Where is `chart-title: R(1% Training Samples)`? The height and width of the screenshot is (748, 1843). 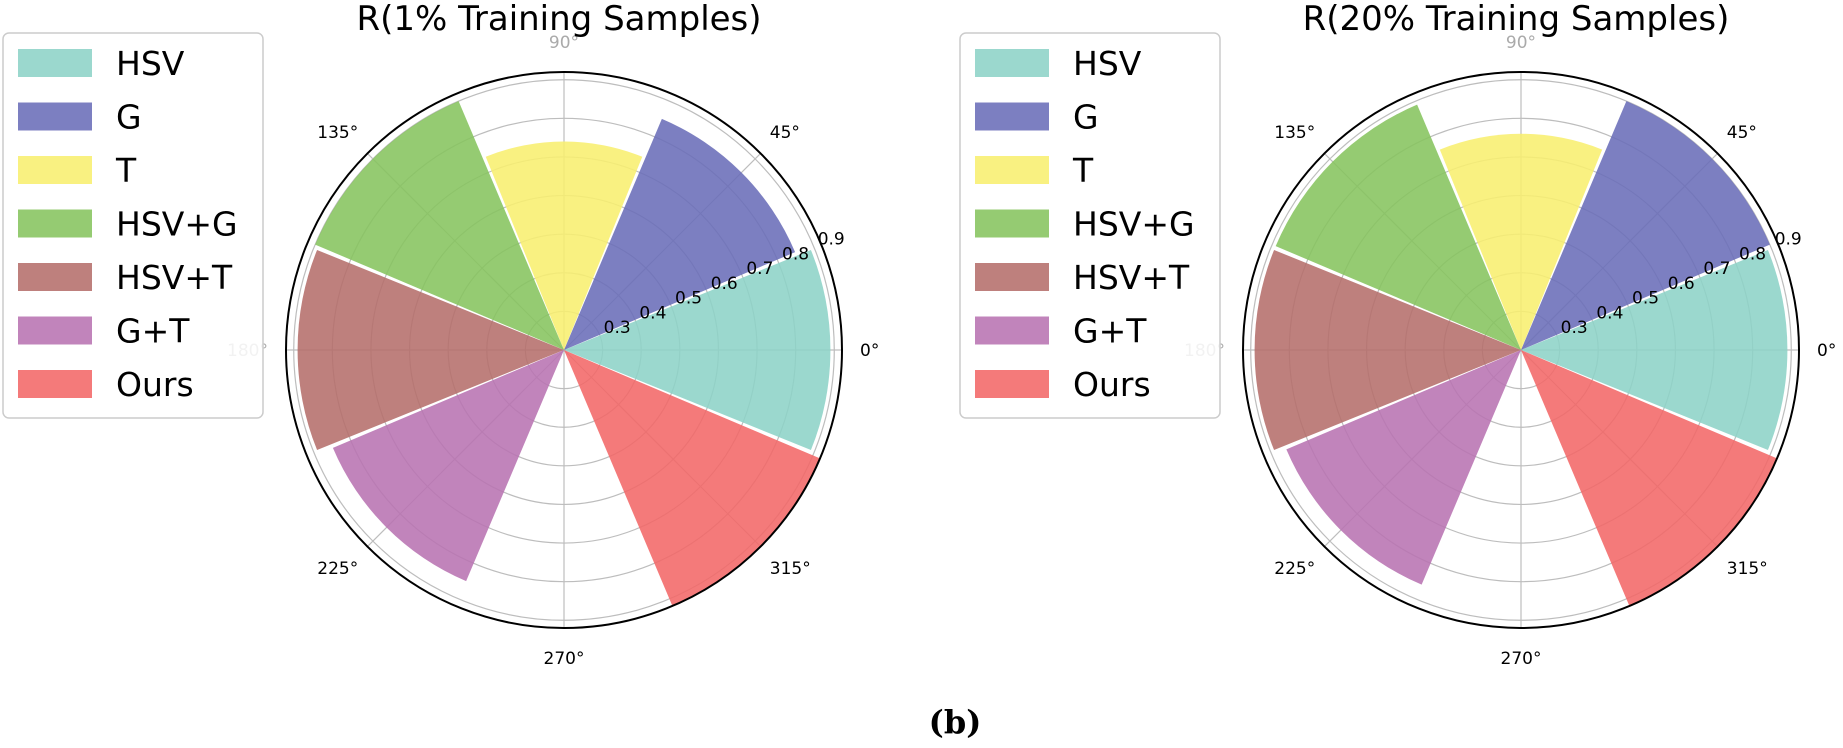
chart-title: R(1% Training Samples) is located at coordinates (558, 19).